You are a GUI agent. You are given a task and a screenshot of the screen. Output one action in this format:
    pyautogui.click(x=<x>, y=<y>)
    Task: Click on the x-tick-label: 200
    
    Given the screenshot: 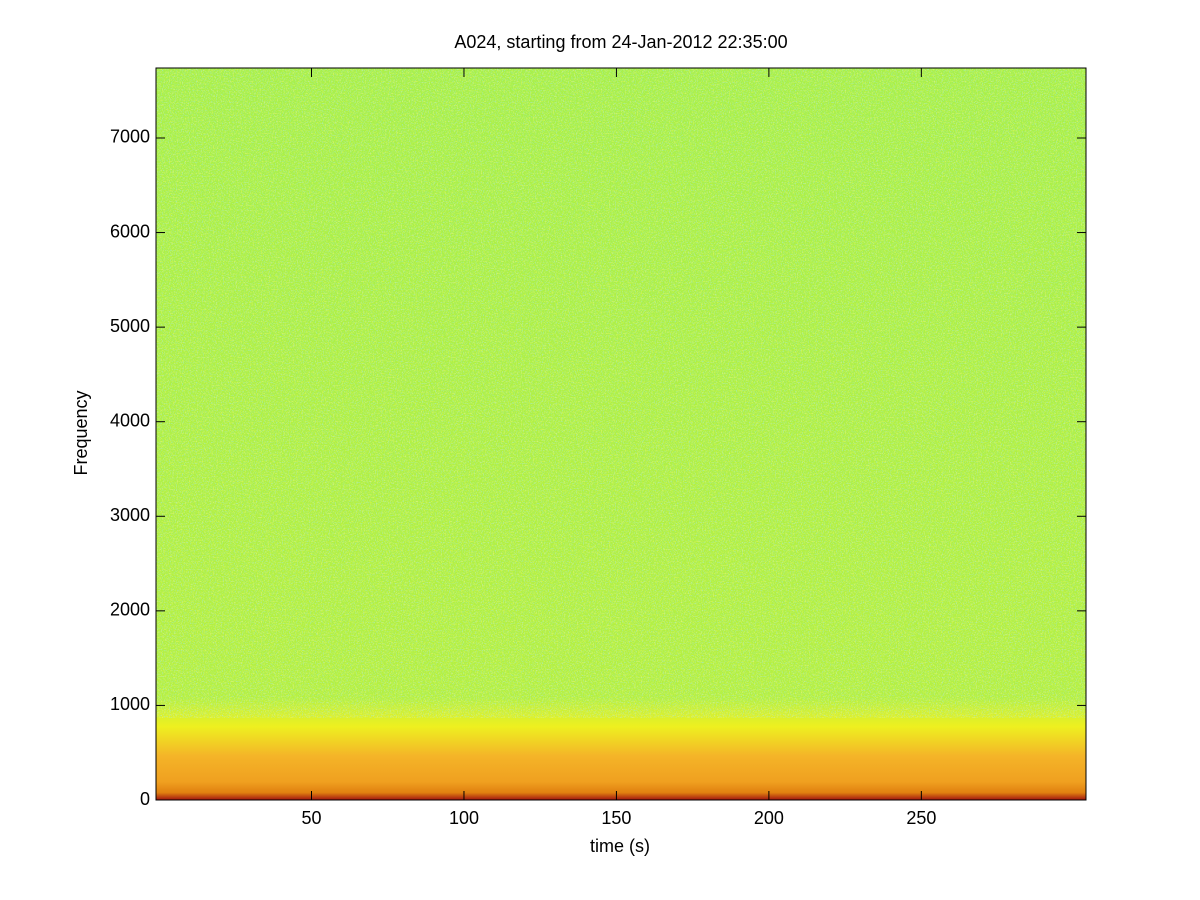 What is the action you would take?
    pyautogui.click(x=769, y=818)
    